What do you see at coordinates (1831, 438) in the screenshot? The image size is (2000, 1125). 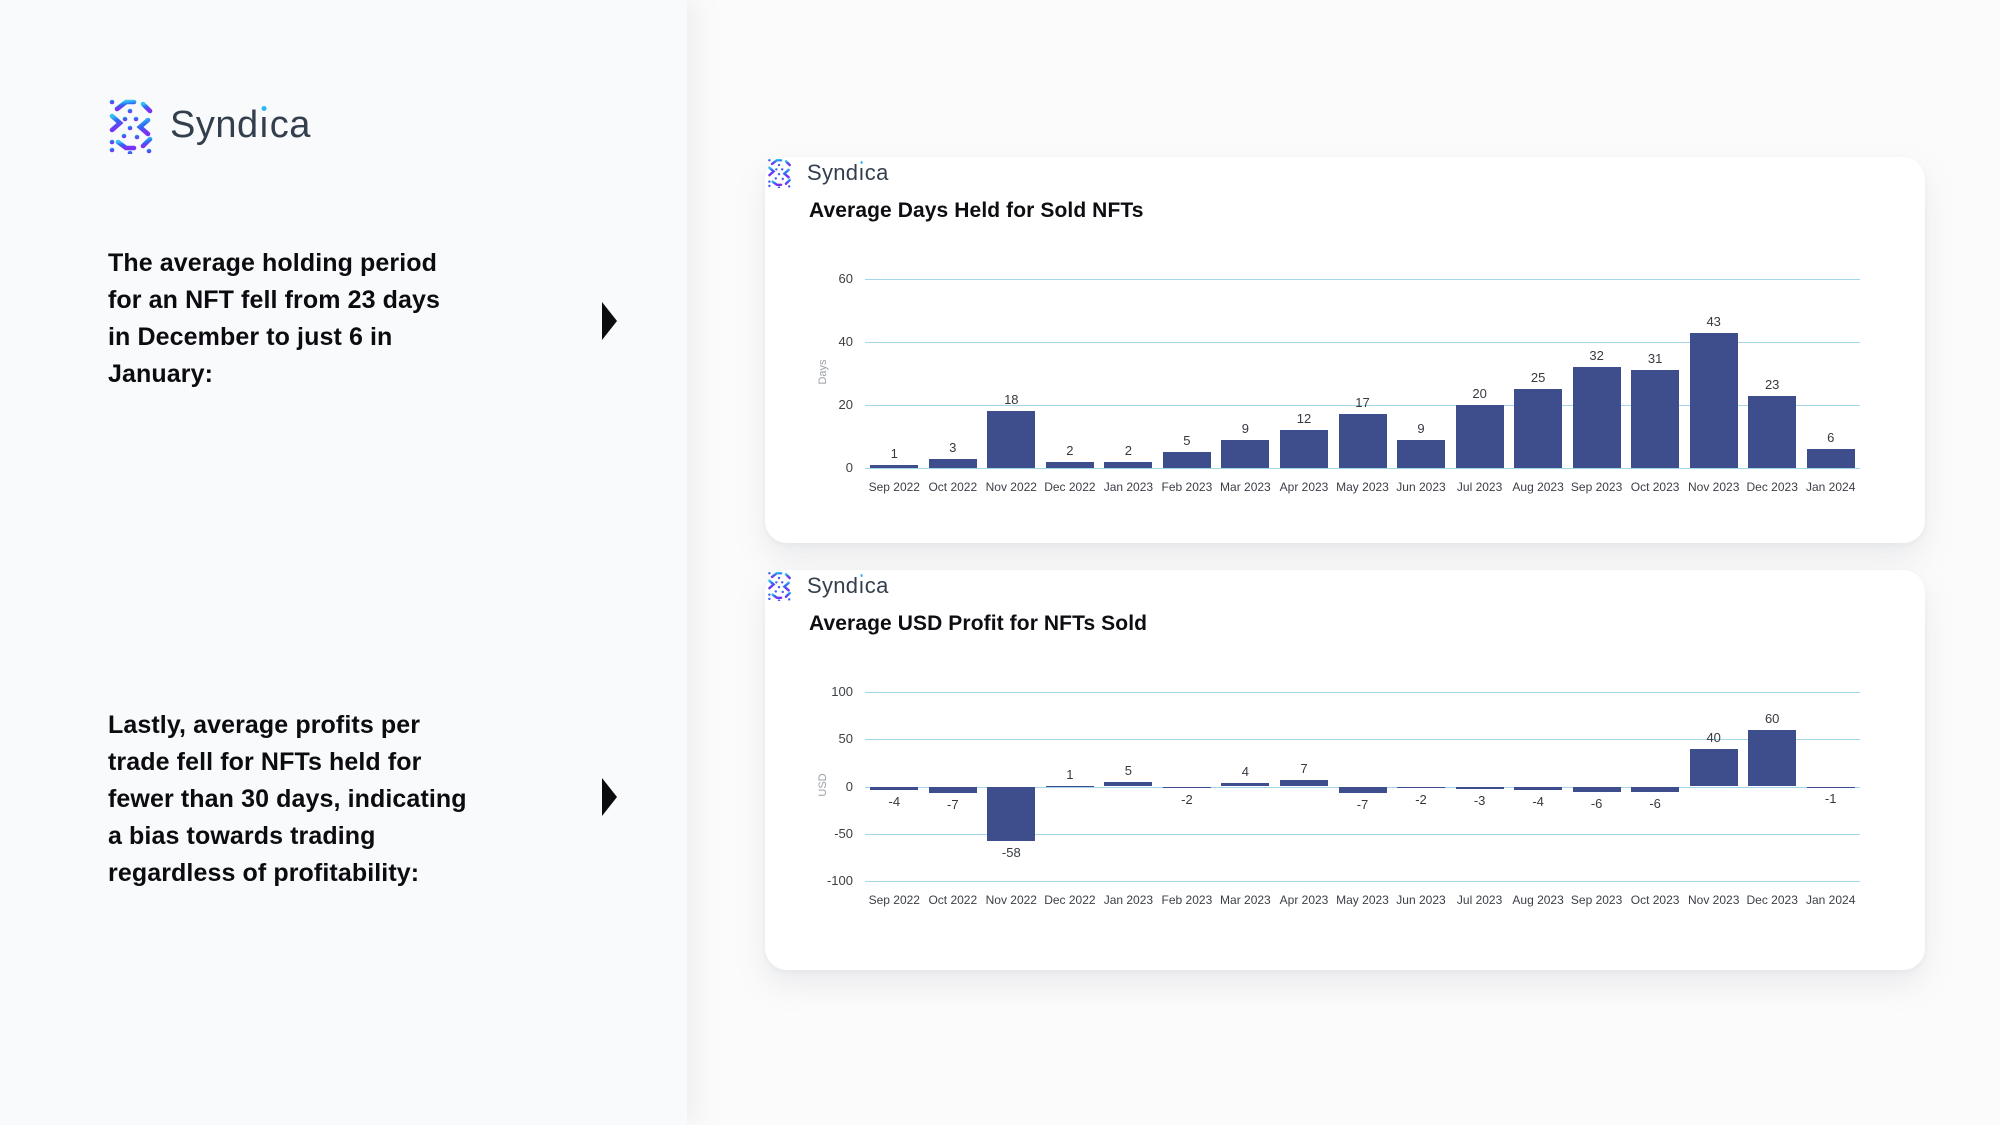 I see `bar-value-label: 6` at bounding box center [1831, 438].